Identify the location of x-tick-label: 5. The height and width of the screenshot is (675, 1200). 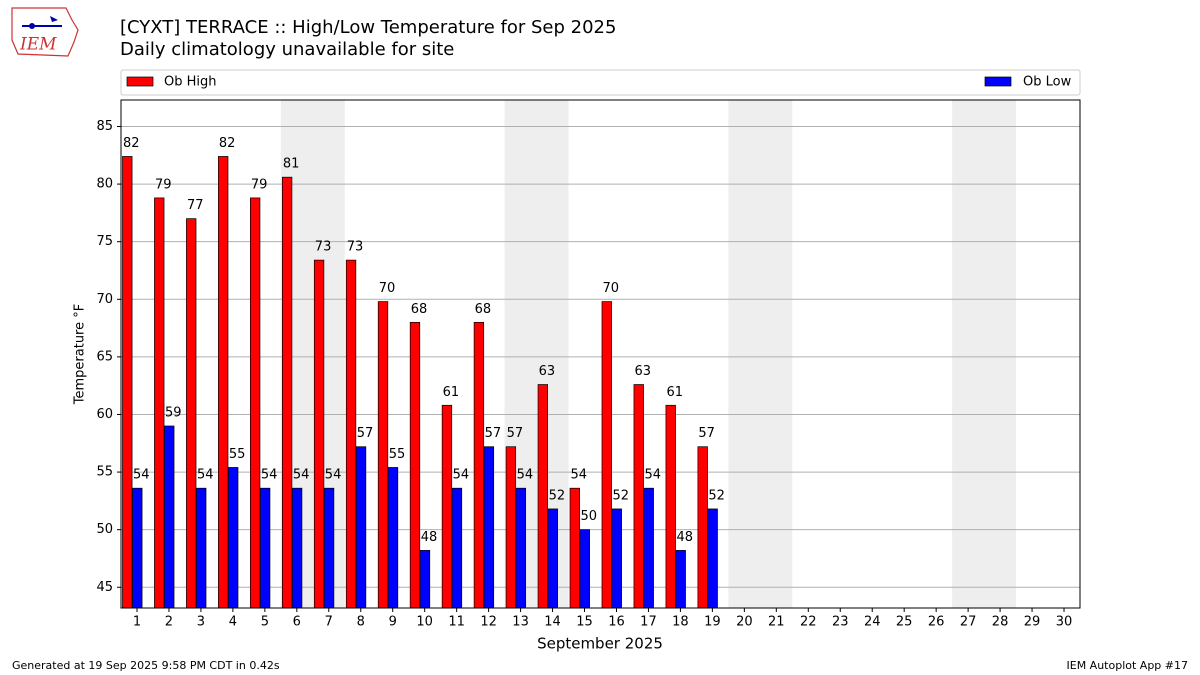
(265, 622).